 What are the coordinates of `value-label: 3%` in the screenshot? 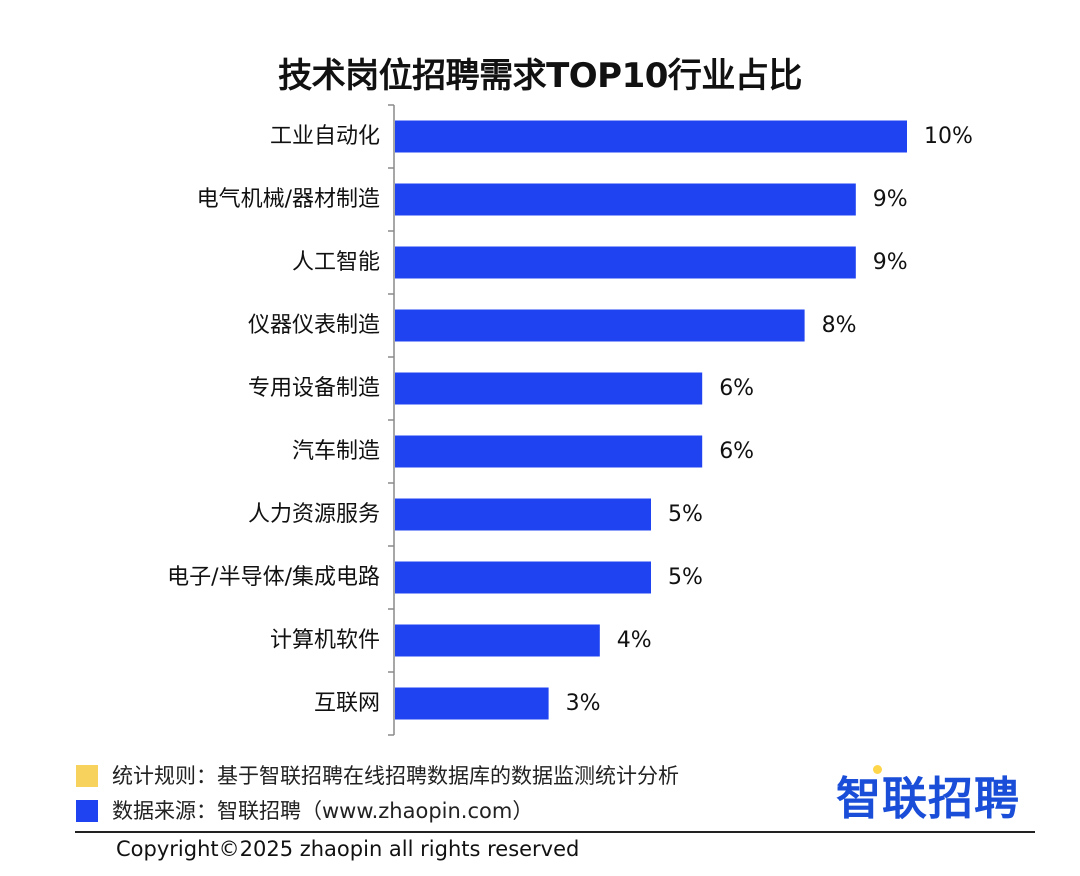 It's located at (583, 703).